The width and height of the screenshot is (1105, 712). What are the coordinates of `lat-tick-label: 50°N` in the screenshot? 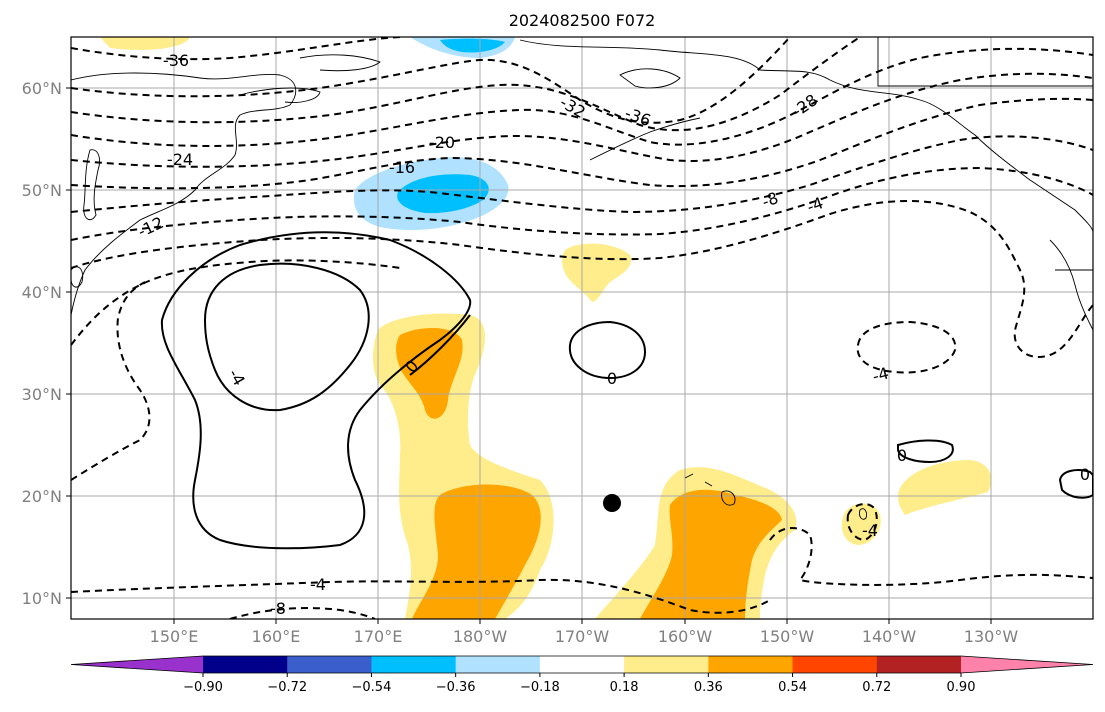 It's located at (42, 190).